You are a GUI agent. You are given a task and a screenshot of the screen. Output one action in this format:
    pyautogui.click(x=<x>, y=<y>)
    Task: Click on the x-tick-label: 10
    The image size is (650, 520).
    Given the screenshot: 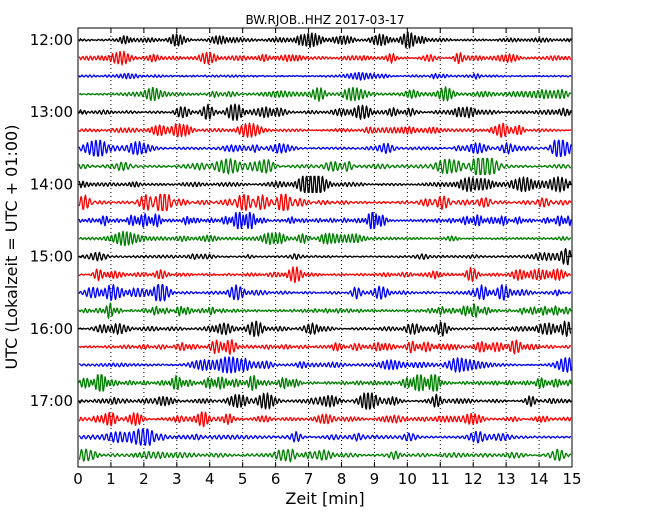 What is the action you would take?
    pyautogui.click(x=407, y=479)
    